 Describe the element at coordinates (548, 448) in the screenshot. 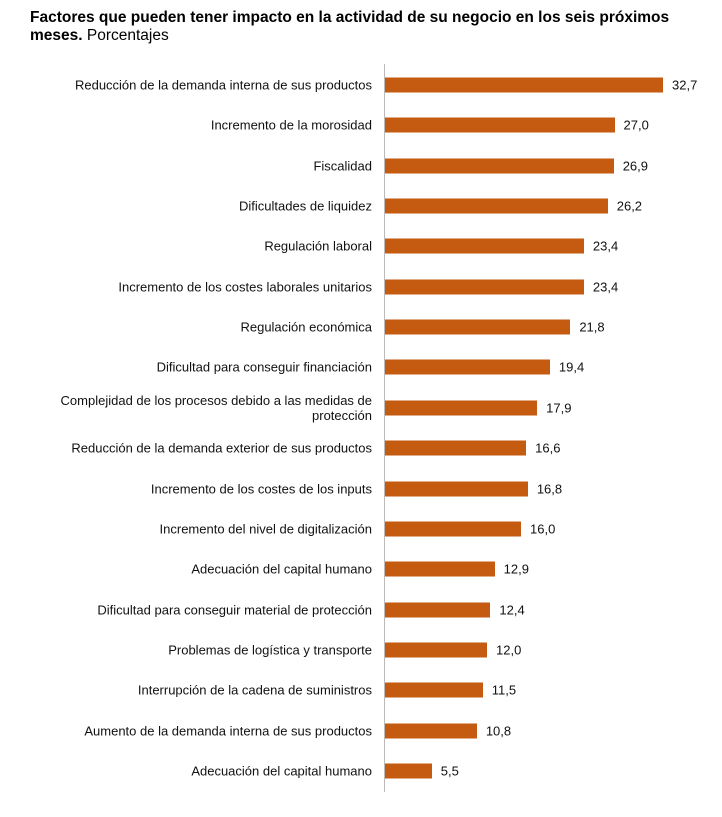

I see `value-label: 16,6` at that location.